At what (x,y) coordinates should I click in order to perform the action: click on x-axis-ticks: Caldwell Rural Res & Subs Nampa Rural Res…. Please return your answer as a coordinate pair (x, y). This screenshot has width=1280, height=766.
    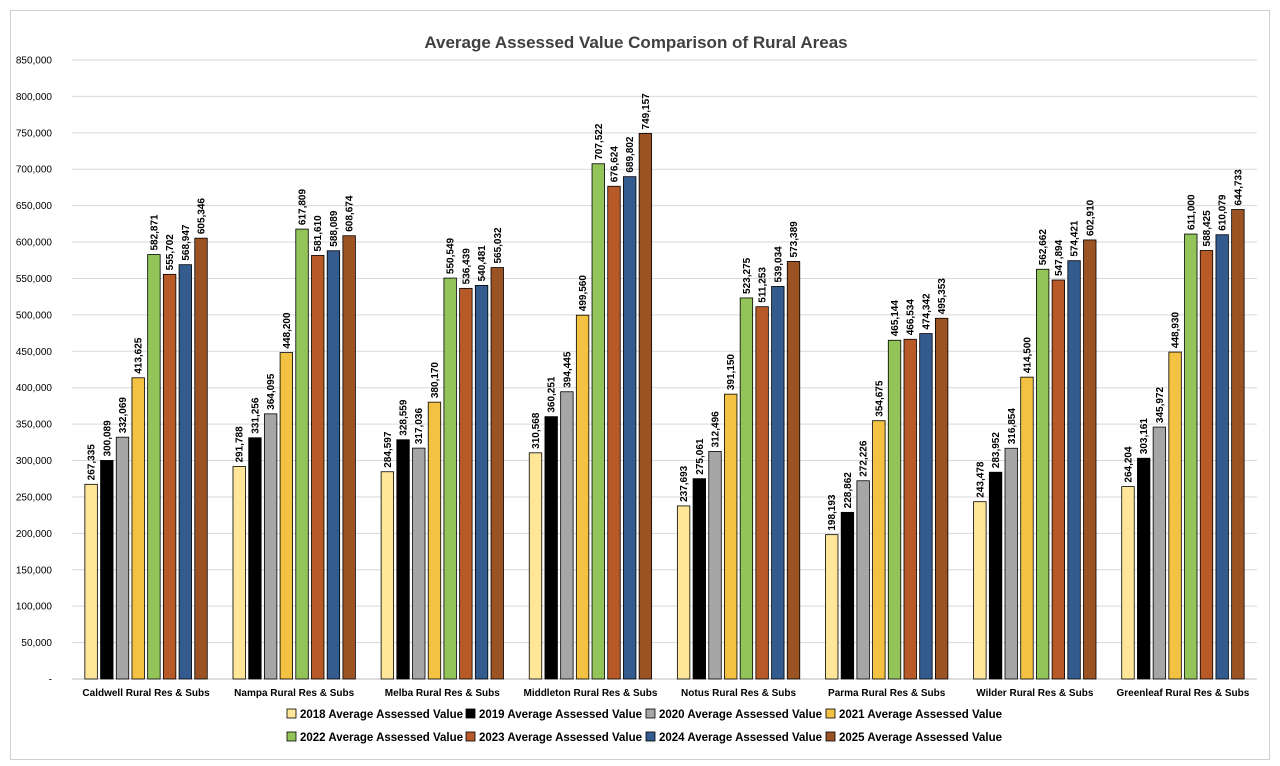
    Looking at the image, I should click on (665, 693).